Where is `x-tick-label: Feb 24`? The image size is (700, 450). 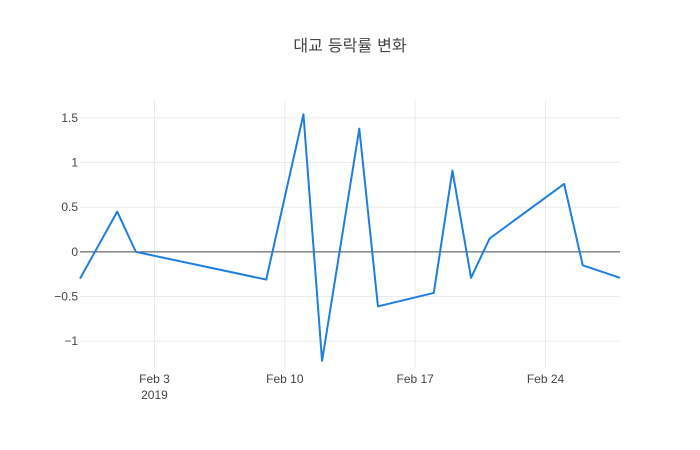 x-tick-label: Feb 24 is located at coordinates (546, 379).